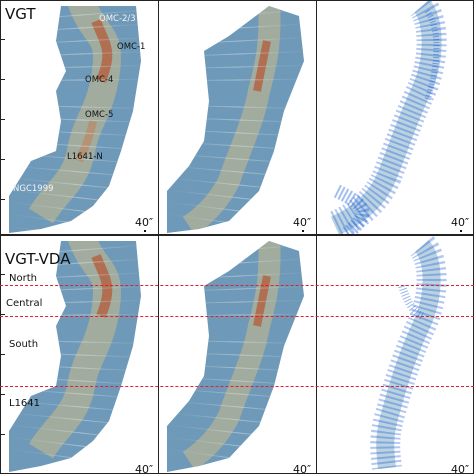 The width and height of the screenshot is (474, 474). What do you see at coordinates (23, 278) in the screenshot?
I see `region-label-north: North` at bounding box center [23, 278].